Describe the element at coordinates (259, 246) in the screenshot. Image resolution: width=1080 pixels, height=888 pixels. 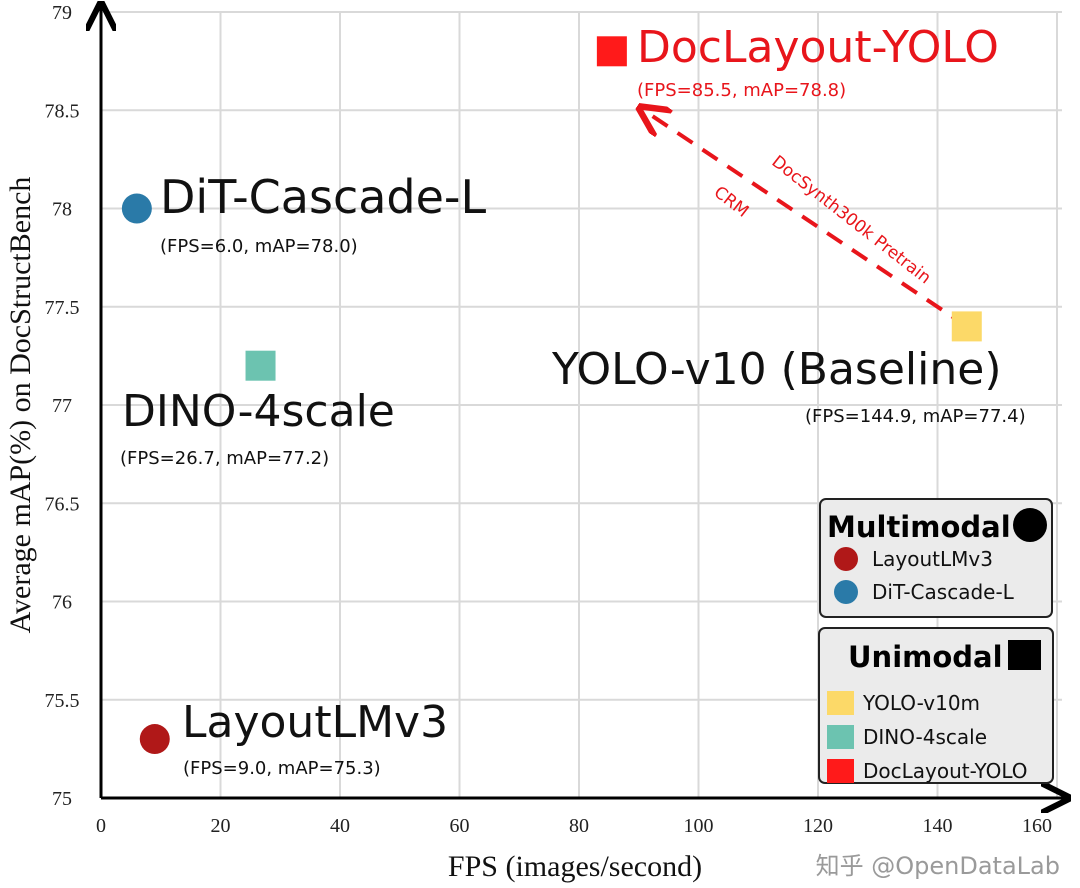
I see `sublabel-dit-cascade-l: (FPS=6.0, mAP=78.0)` at that location.